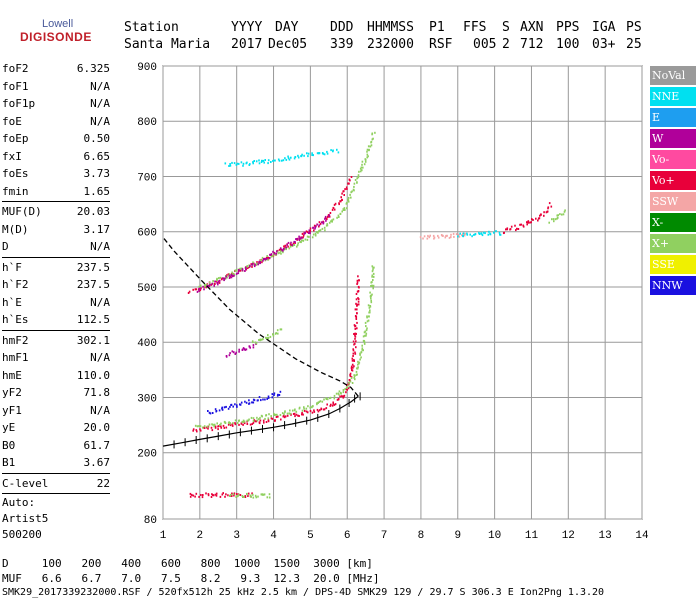 The image size is (700, 600). I want to click on param-name: h`F2, so click(15, 284).